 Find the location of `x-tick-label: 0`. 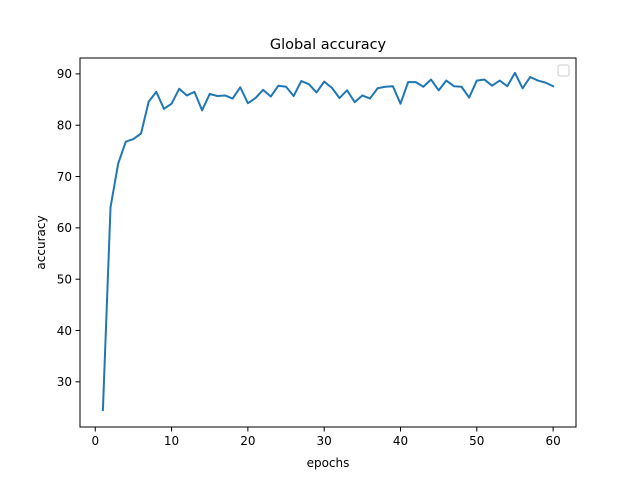

x-tick-label: 0 is located at coordinates (95, 441).